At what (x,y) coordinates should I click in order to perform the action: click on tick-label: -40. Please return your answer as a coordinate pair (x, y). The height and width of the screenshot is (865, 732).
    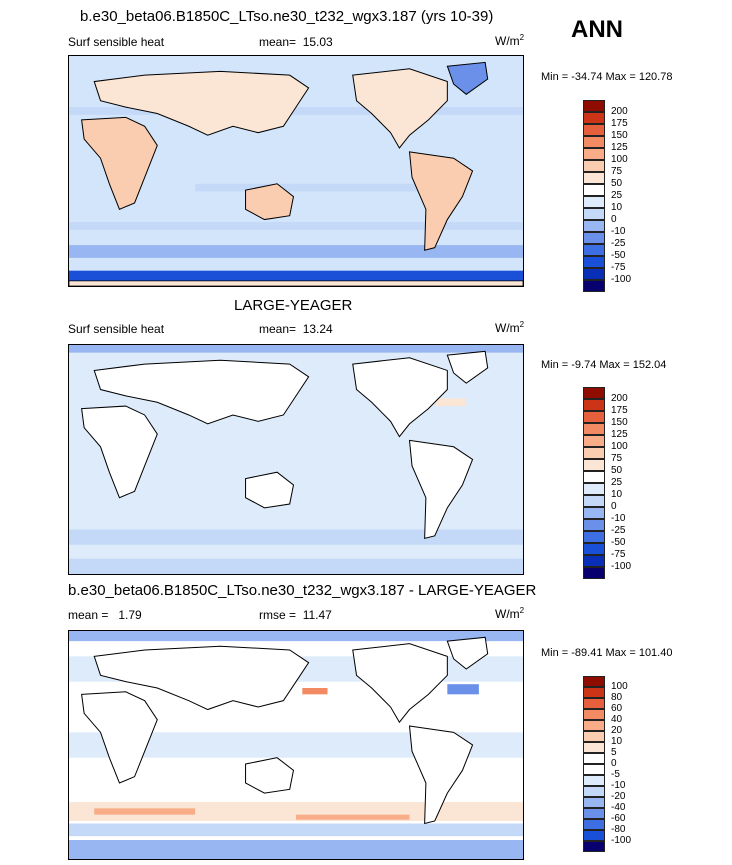
    Looking at the image, I should click on (618, 807).